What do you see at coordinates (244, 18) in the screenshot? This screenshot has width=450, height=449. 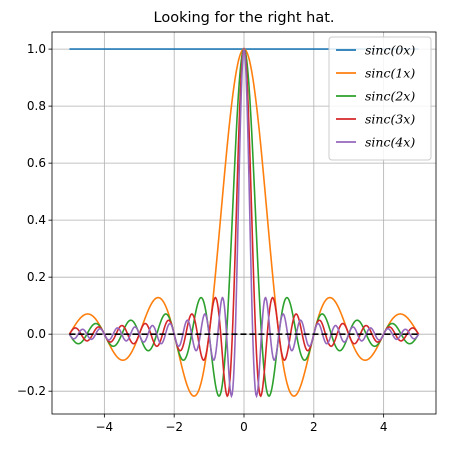 I see `chart-title: Looking for the right hat.` at bounding box center [244, 18].